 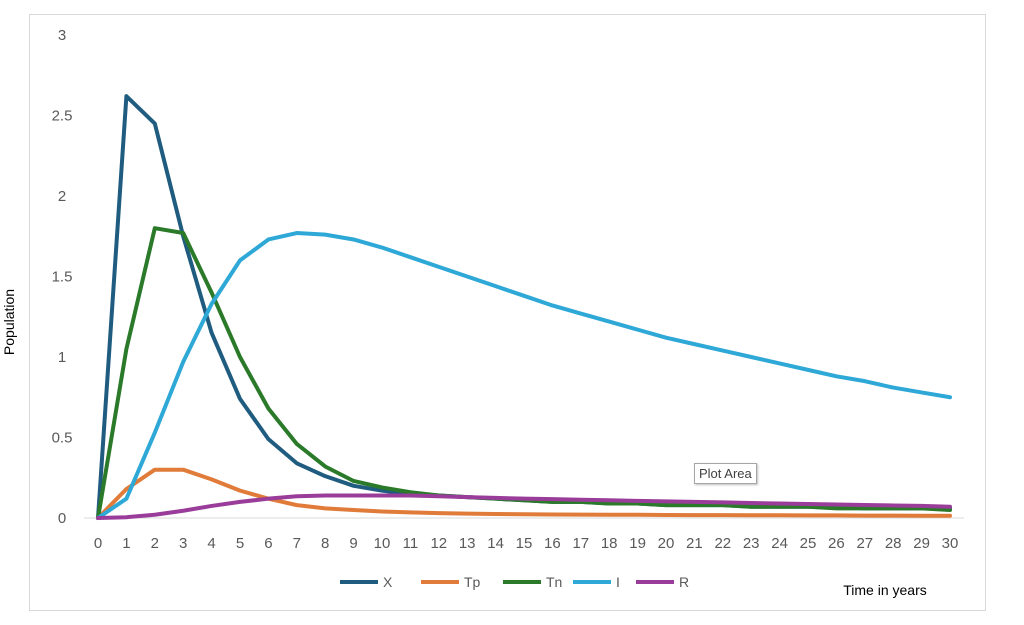 I want to click on x-tick-label: 6, so click(x=268, y=543).